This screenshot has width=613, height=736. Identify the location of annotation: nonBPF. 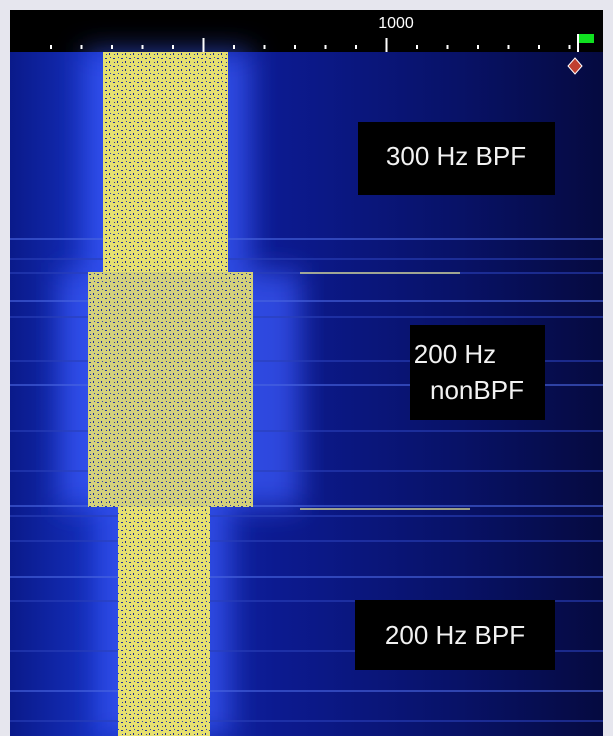
(477, 390).